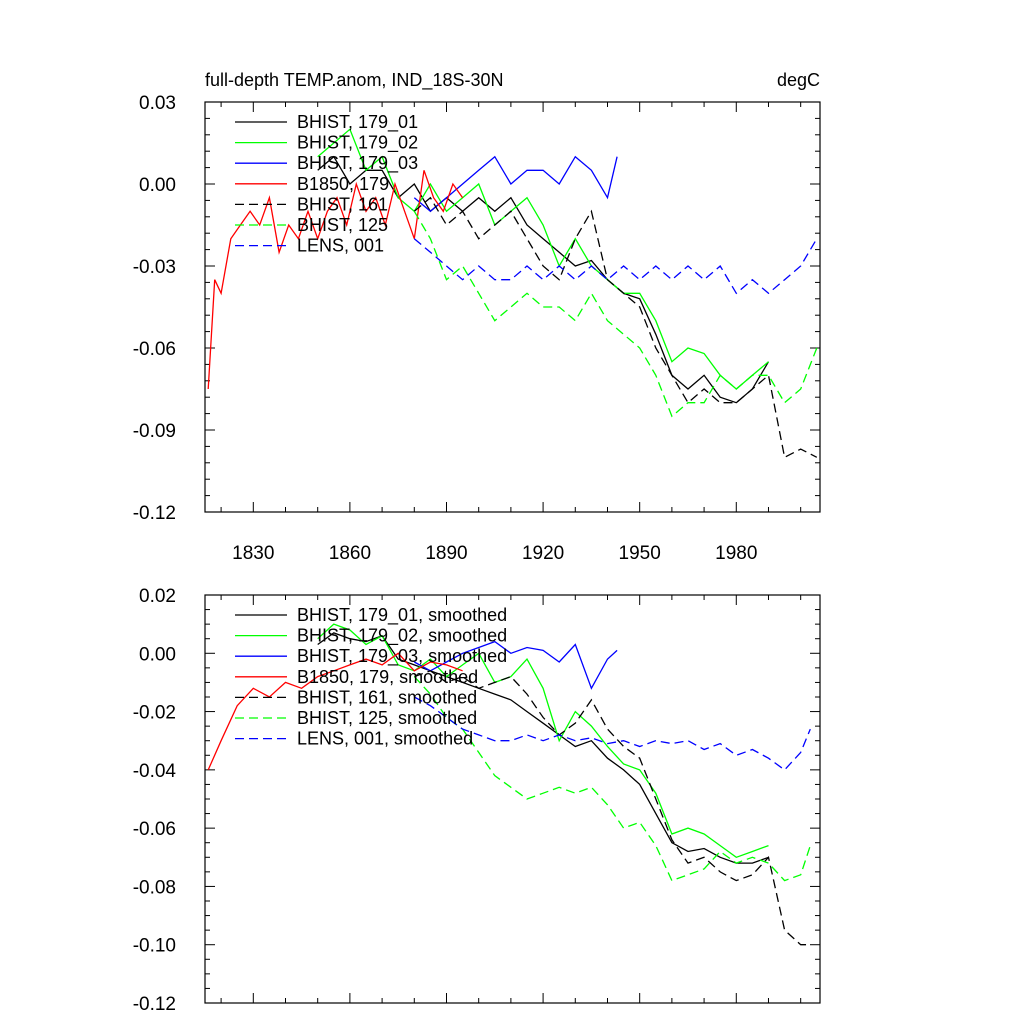 The height and width of the screenshot is (1024, 1024). I want to click on y-tick-label: -0.02, so click(154, 713).